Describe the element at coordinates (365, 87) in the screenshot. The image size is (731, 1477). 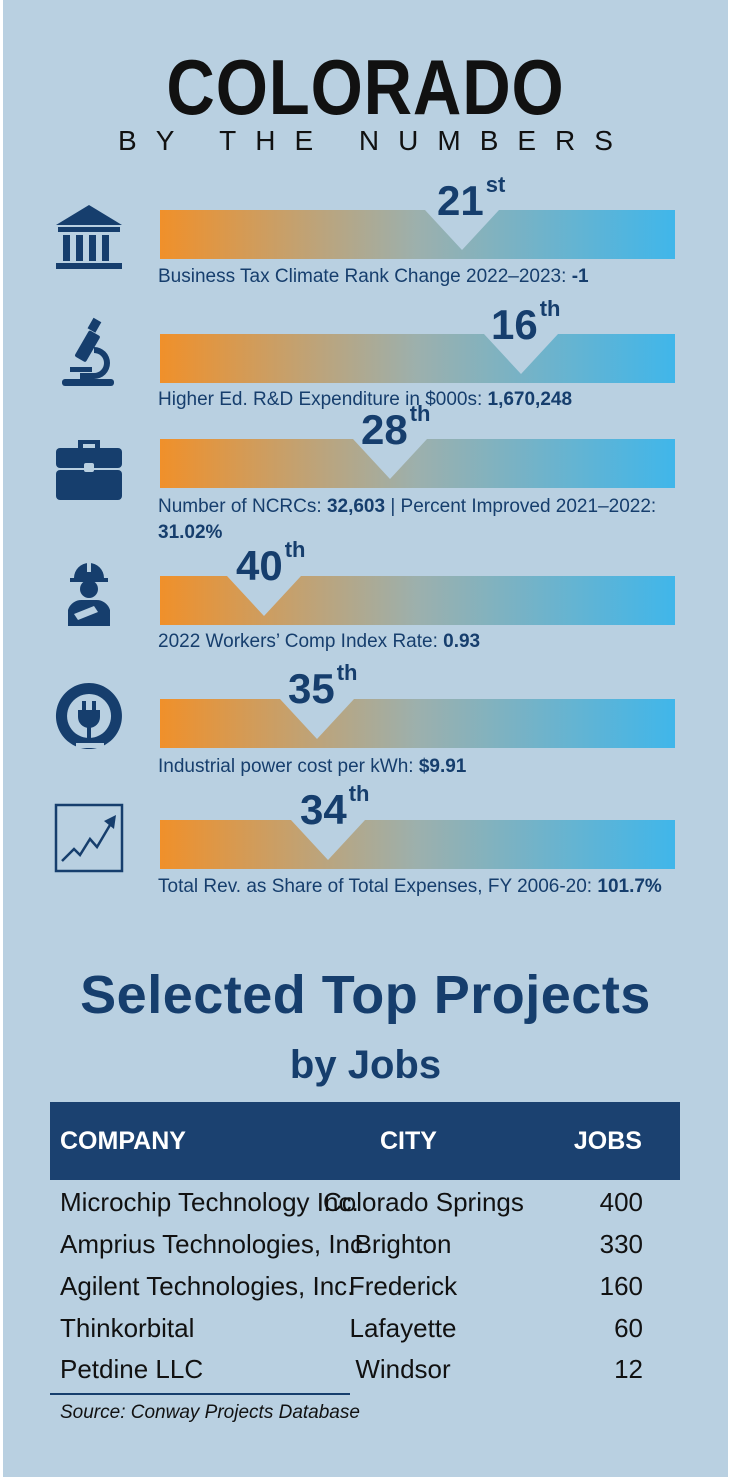
I see `page-title: COLORADO` at that location.